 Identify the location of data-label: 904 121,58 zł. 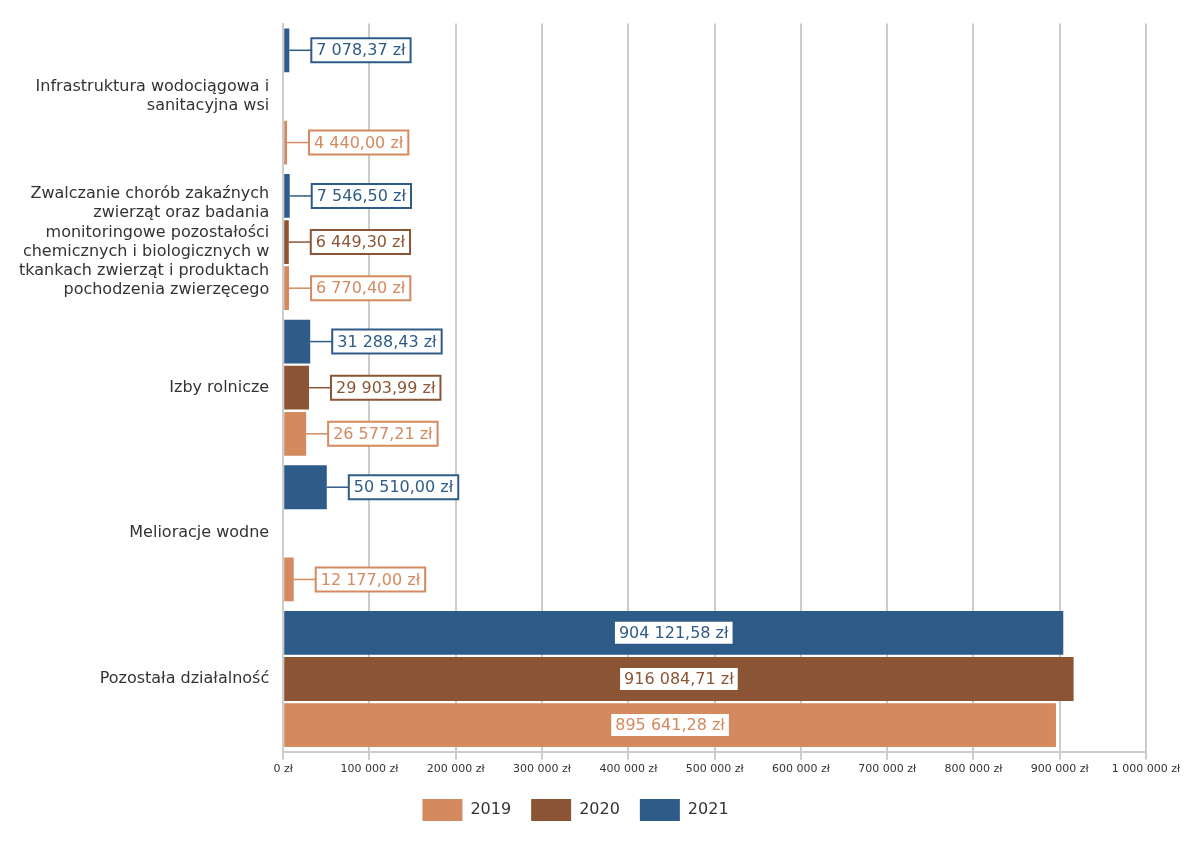
(674, 633).